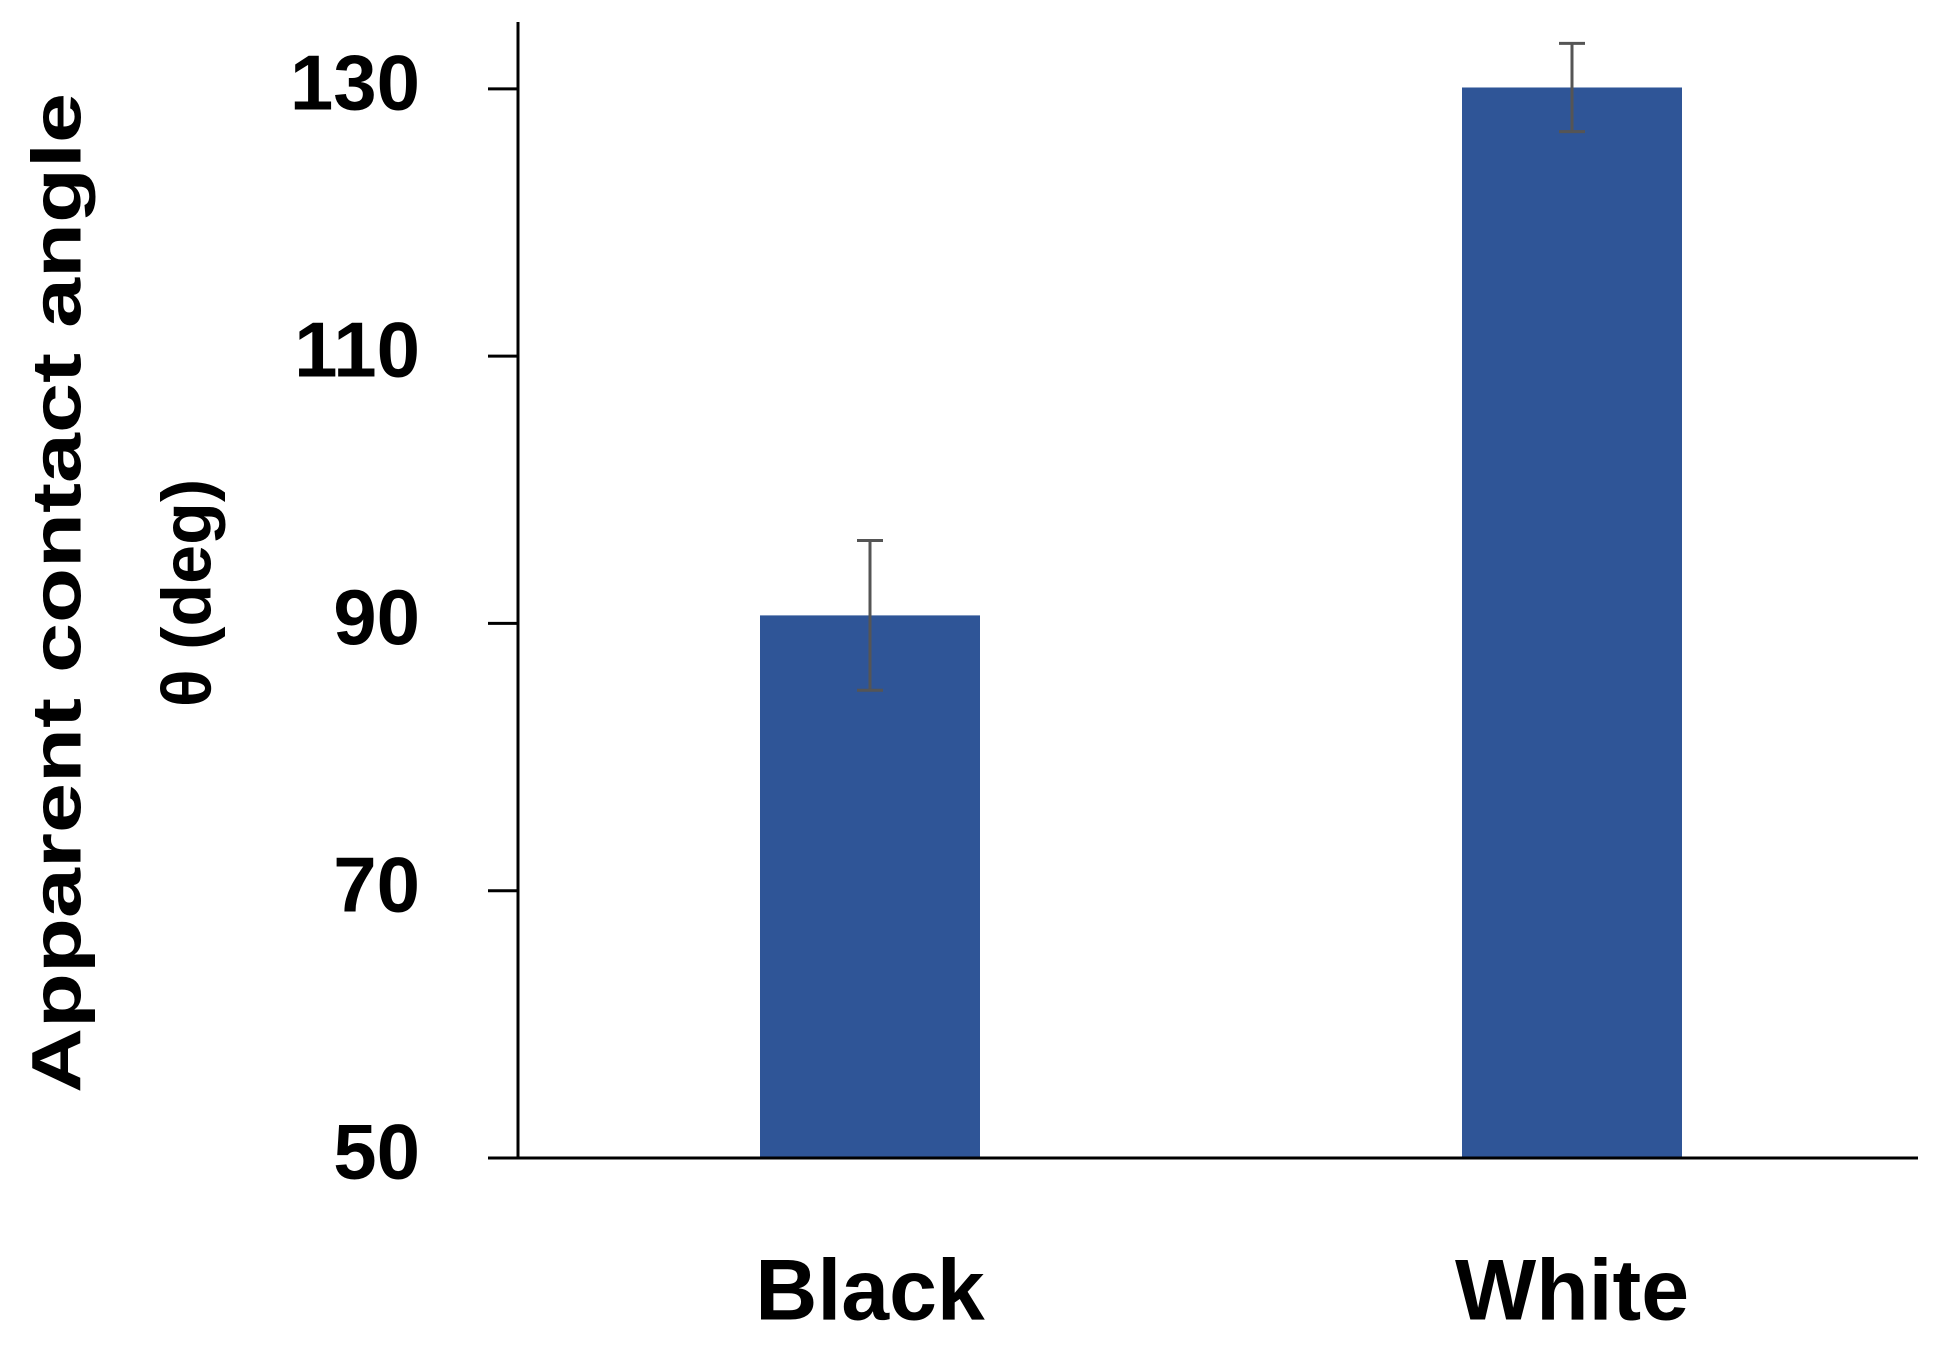 The width and height of the screenshot is (1938, 1359). I want to click on y-tick-label: 50, so click(376, 1152).